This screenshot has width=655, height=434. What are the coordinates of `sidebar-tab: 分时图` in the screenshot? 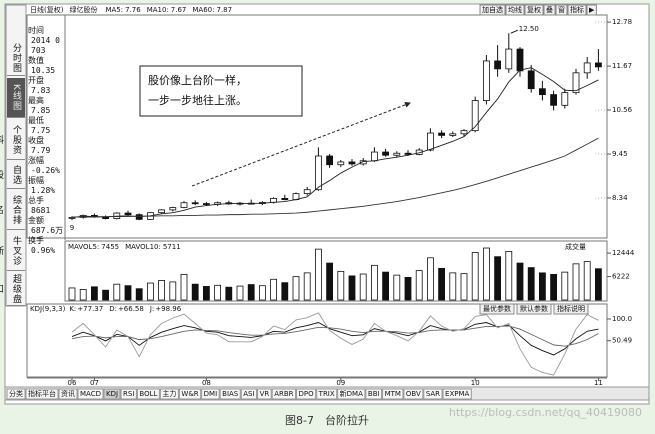 It's located at (16, 58).